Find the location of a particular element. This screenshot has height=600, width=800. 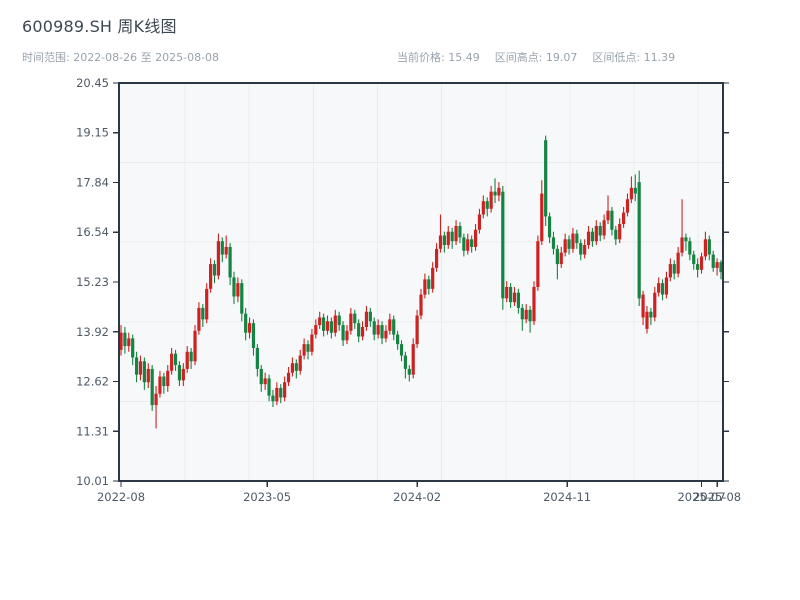

price-stats: 当前价格: 15.49 区间高点: 19.07 区间低点: 11.39 is located at coordinates (536, 57).